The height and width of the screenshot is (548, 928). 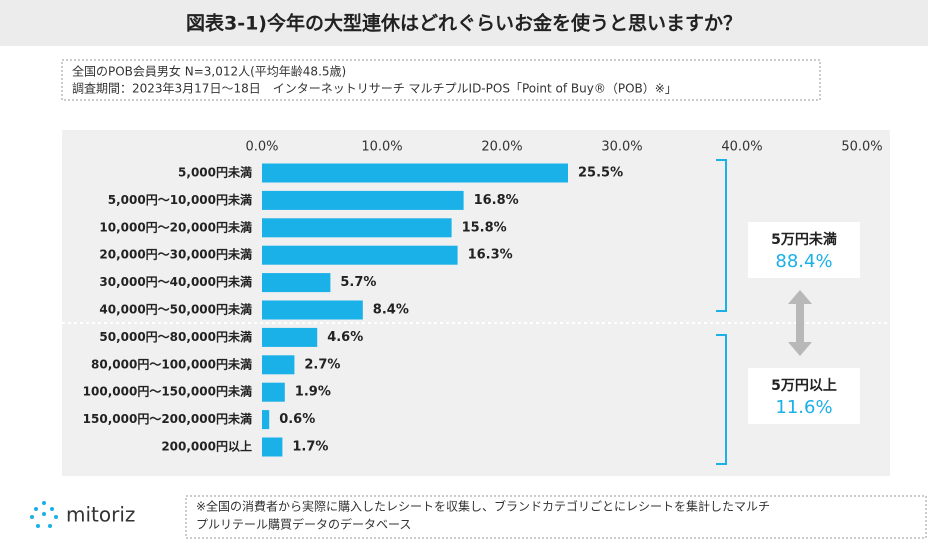 I want to click on note-box, so click(x=556, y=517).